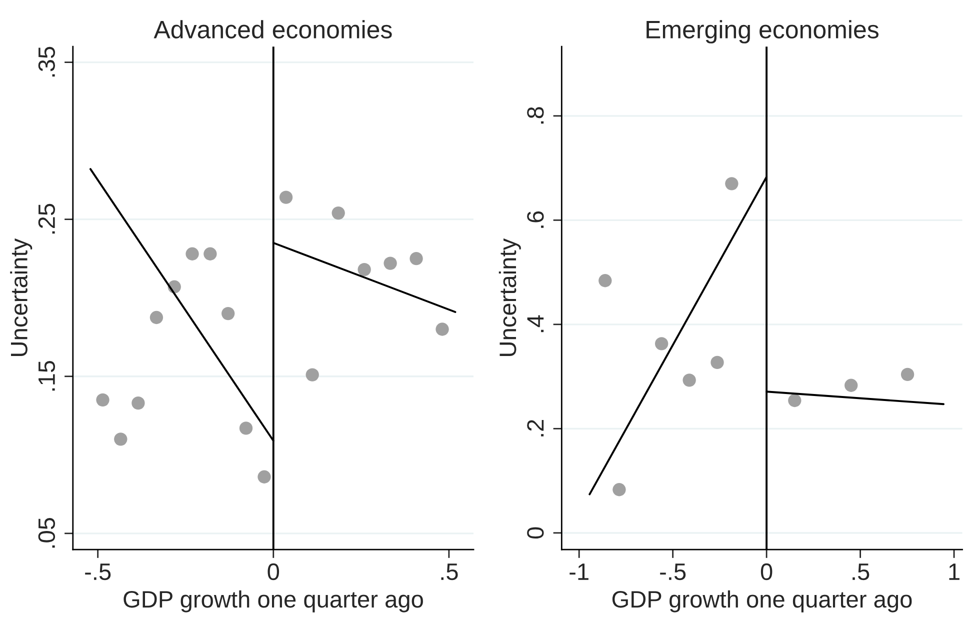 The image size is (972, 621). What do you see at coordinates (579, 572) in the screenshot?
I see `x-tick-label: -1` at bounding box center [579, 572].